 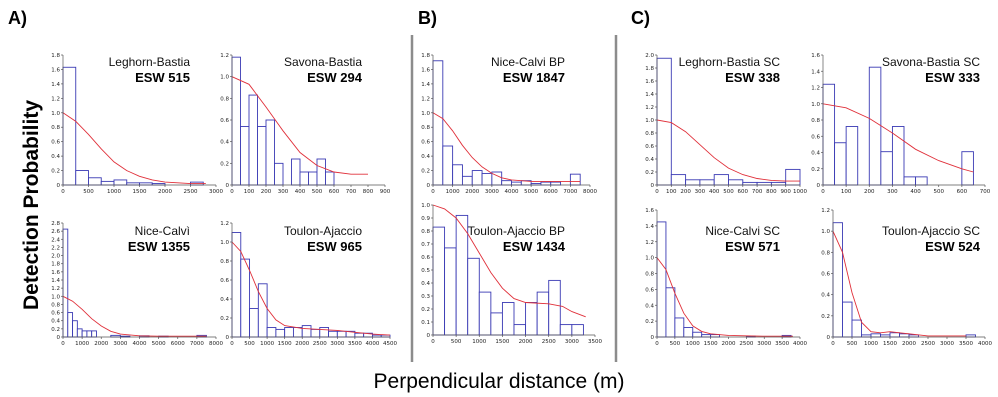 What do you see at coordinates (534, 246) in the screenshot?
I see `esw-label: ESW 1434` at bounding box center [534, 246].